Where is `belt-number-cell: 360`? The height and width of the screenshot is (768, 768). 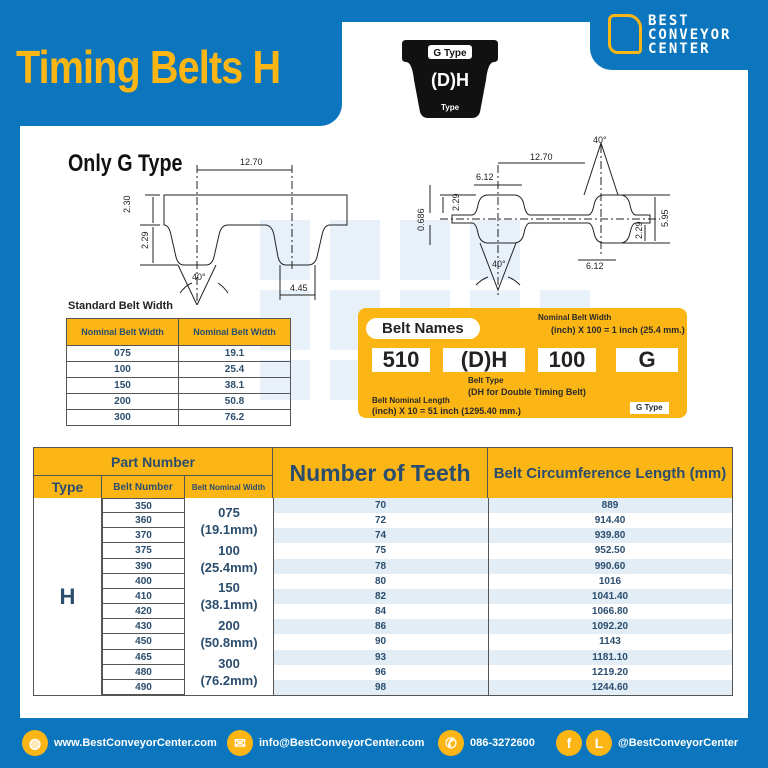 belt-number-cell: 360 is located at coordinates (143, 521).